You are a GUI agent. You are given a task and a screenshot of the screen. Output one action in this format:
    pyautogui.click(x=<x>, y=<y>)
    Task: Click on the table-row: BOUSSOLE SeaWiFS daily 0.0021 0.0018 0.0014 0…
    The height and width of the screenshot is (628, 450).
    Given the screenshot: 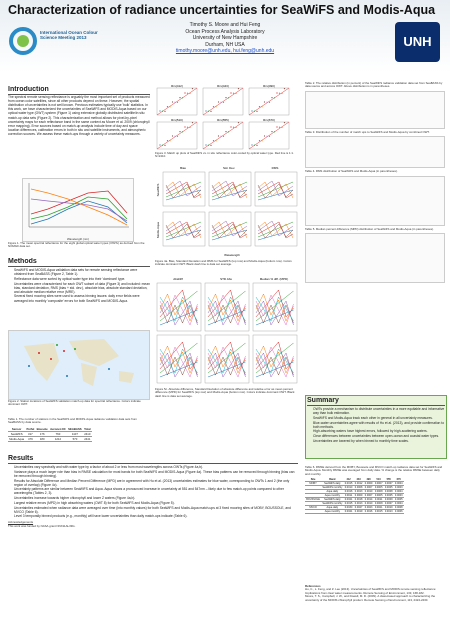 What is the action you would take?
    pyautogui.click(x=354, y=500)
    